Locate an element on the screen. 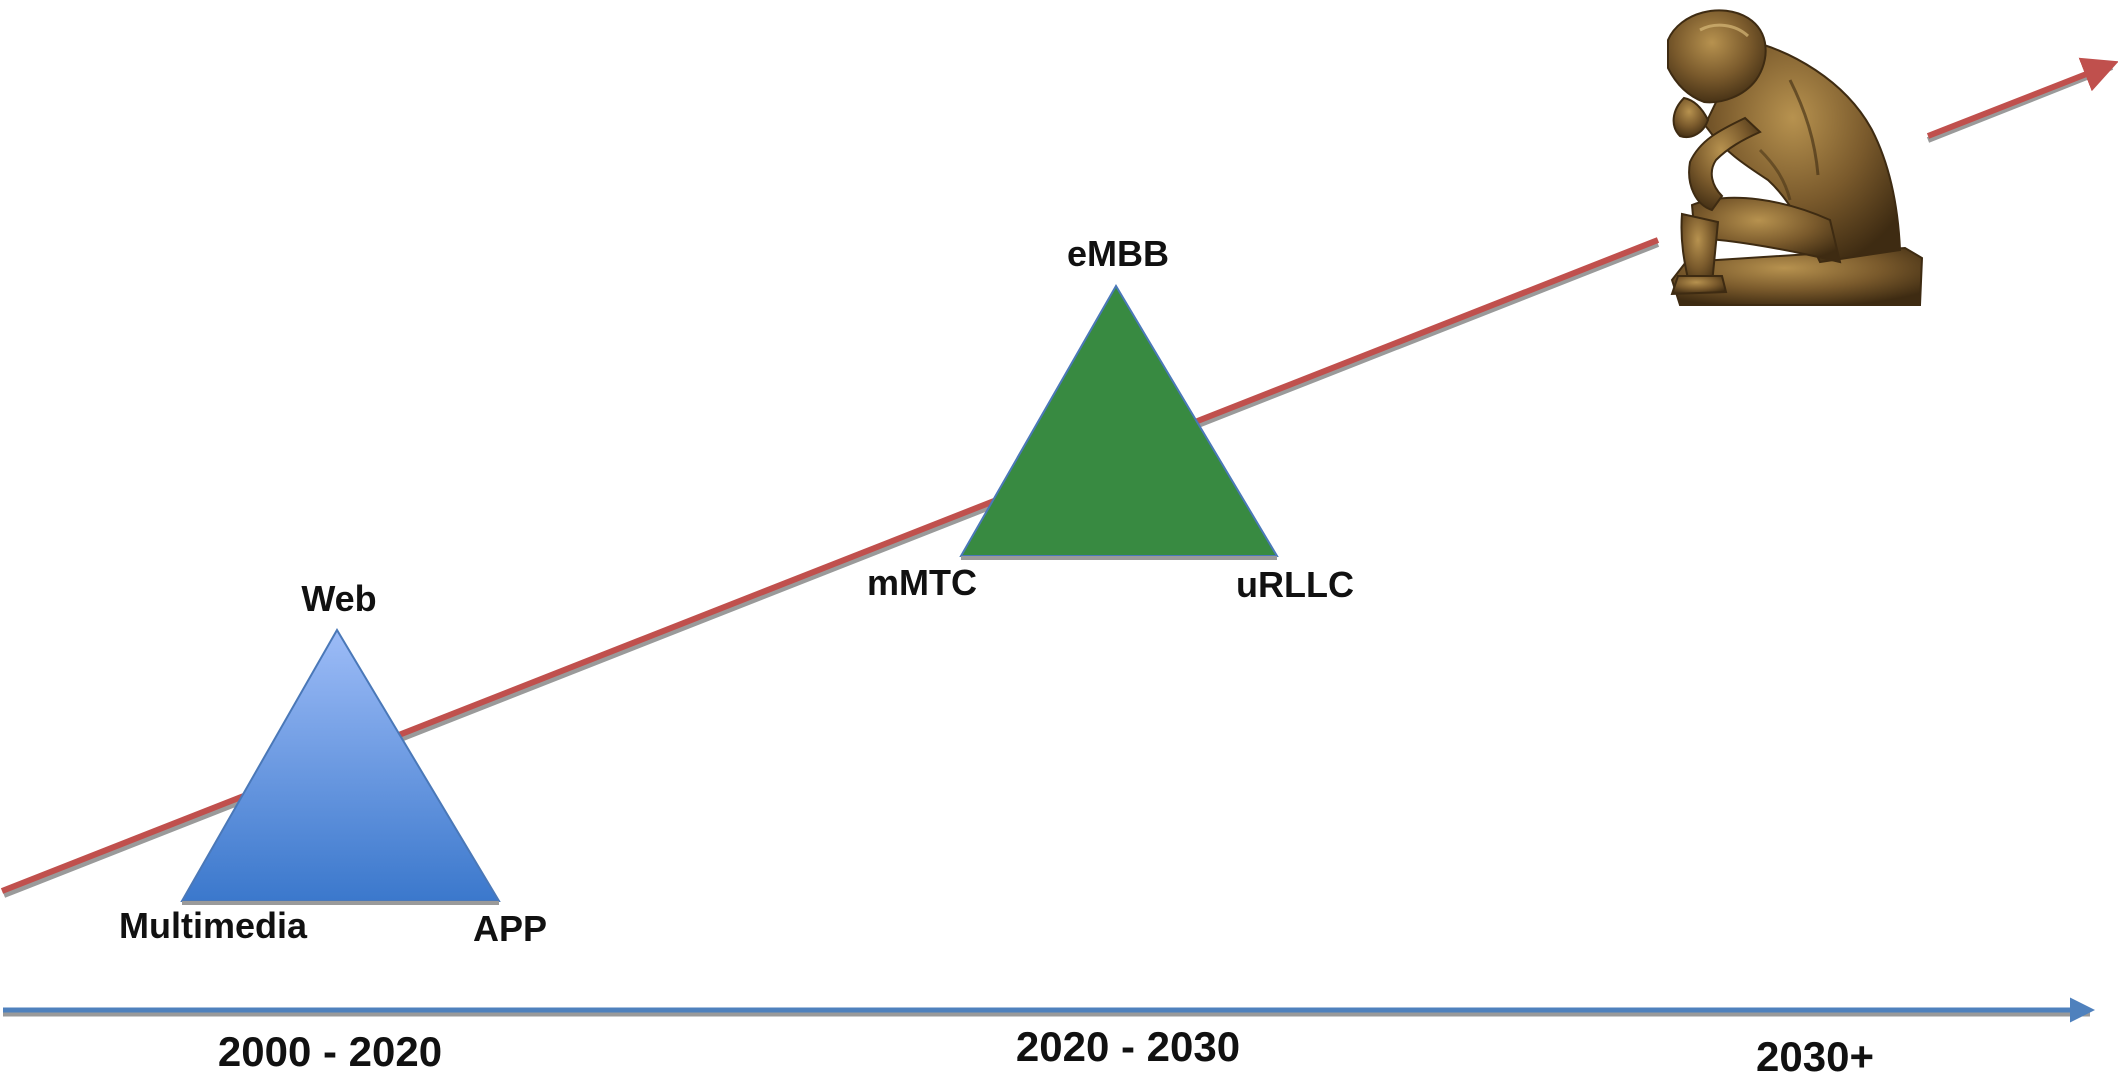  thinker-statue-icon is located at coordinates (1795, 157).